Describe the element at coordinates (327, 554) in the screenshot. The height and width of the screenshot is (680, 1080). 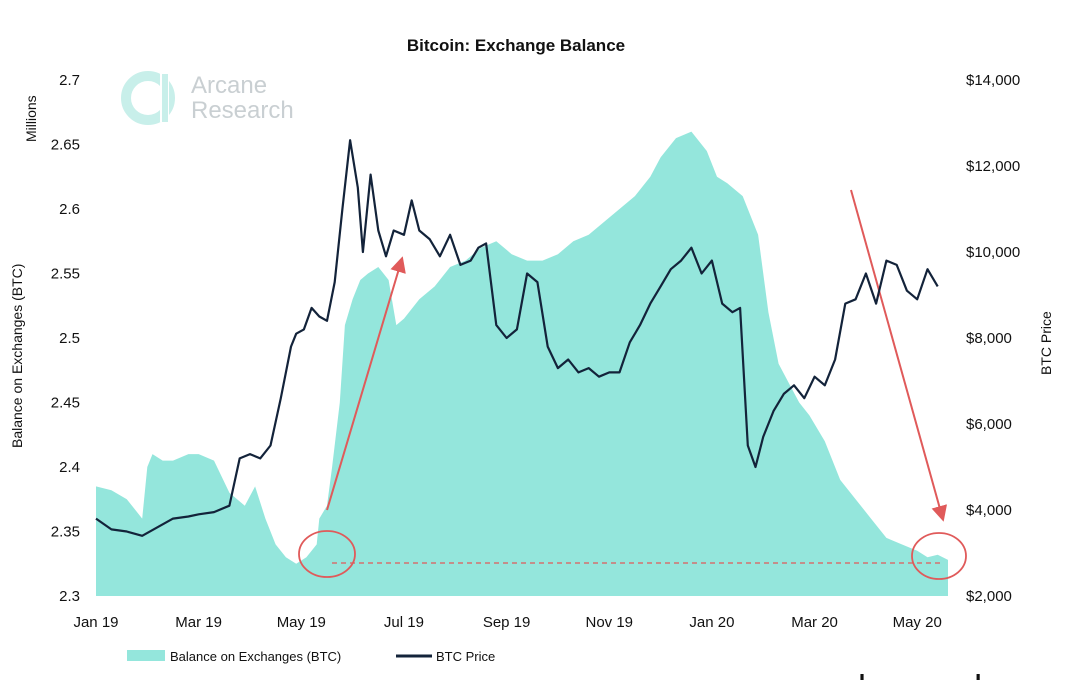
I see `low-circle-left` at that location.